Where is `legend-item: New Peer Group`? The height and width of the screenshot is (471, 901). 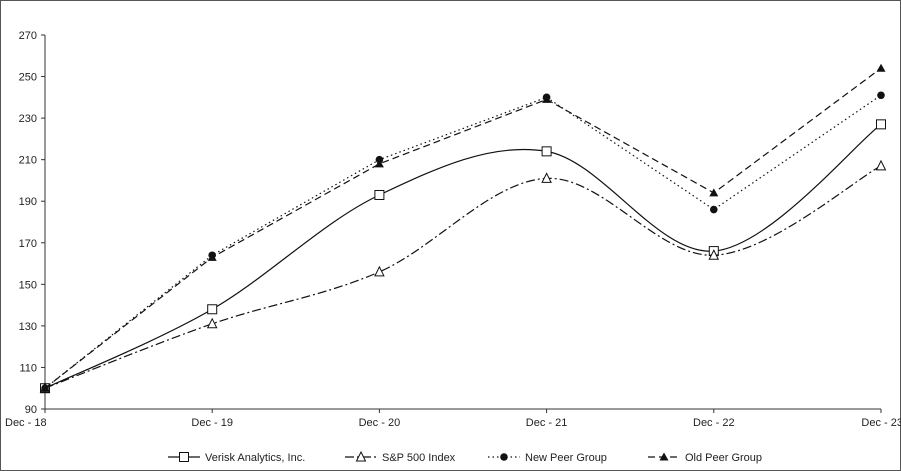 legend-item: New Peer Group is located at coordinates (547, 458).